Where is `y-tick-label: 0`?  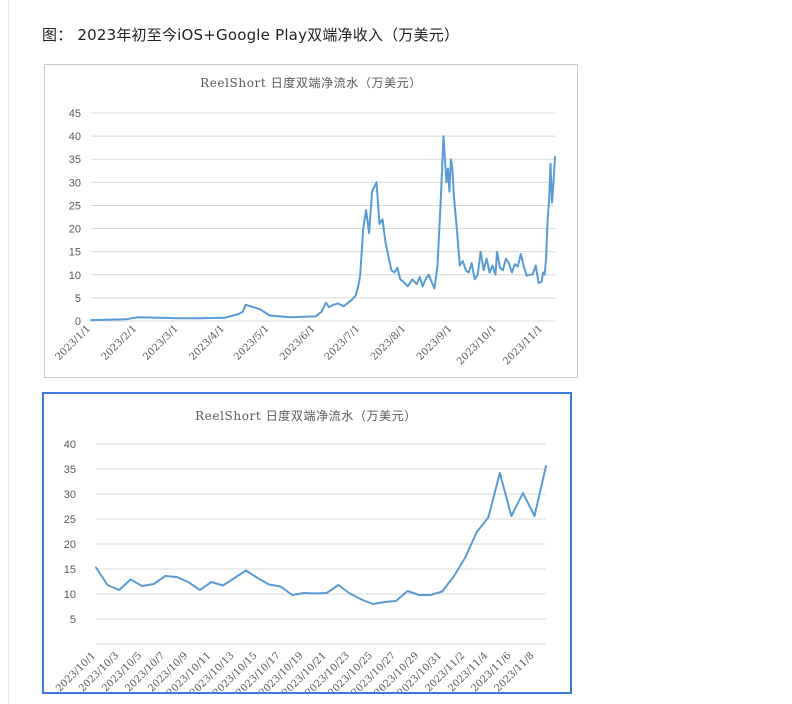
y-tick-label: 0 is located at coordinates (78, 322).